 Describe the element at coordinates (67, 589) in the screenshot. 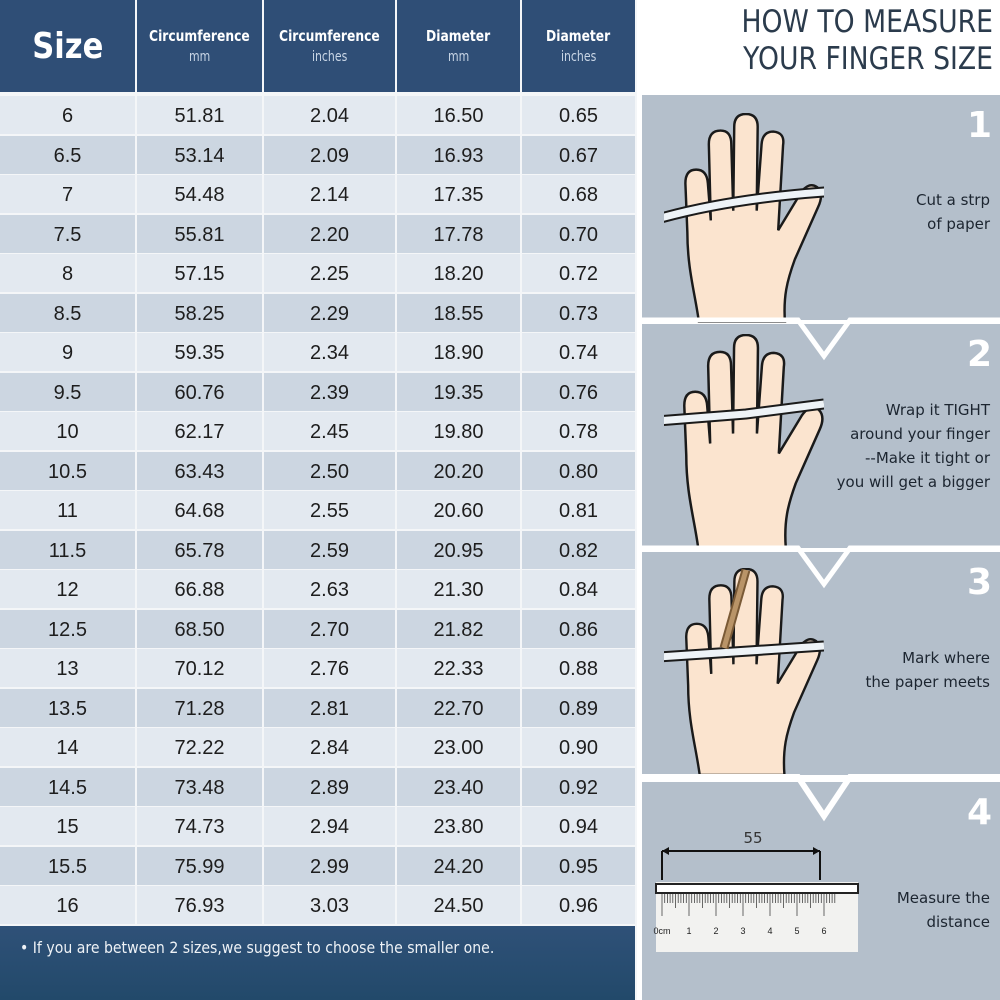

I see `table-cell: 12` at that location.